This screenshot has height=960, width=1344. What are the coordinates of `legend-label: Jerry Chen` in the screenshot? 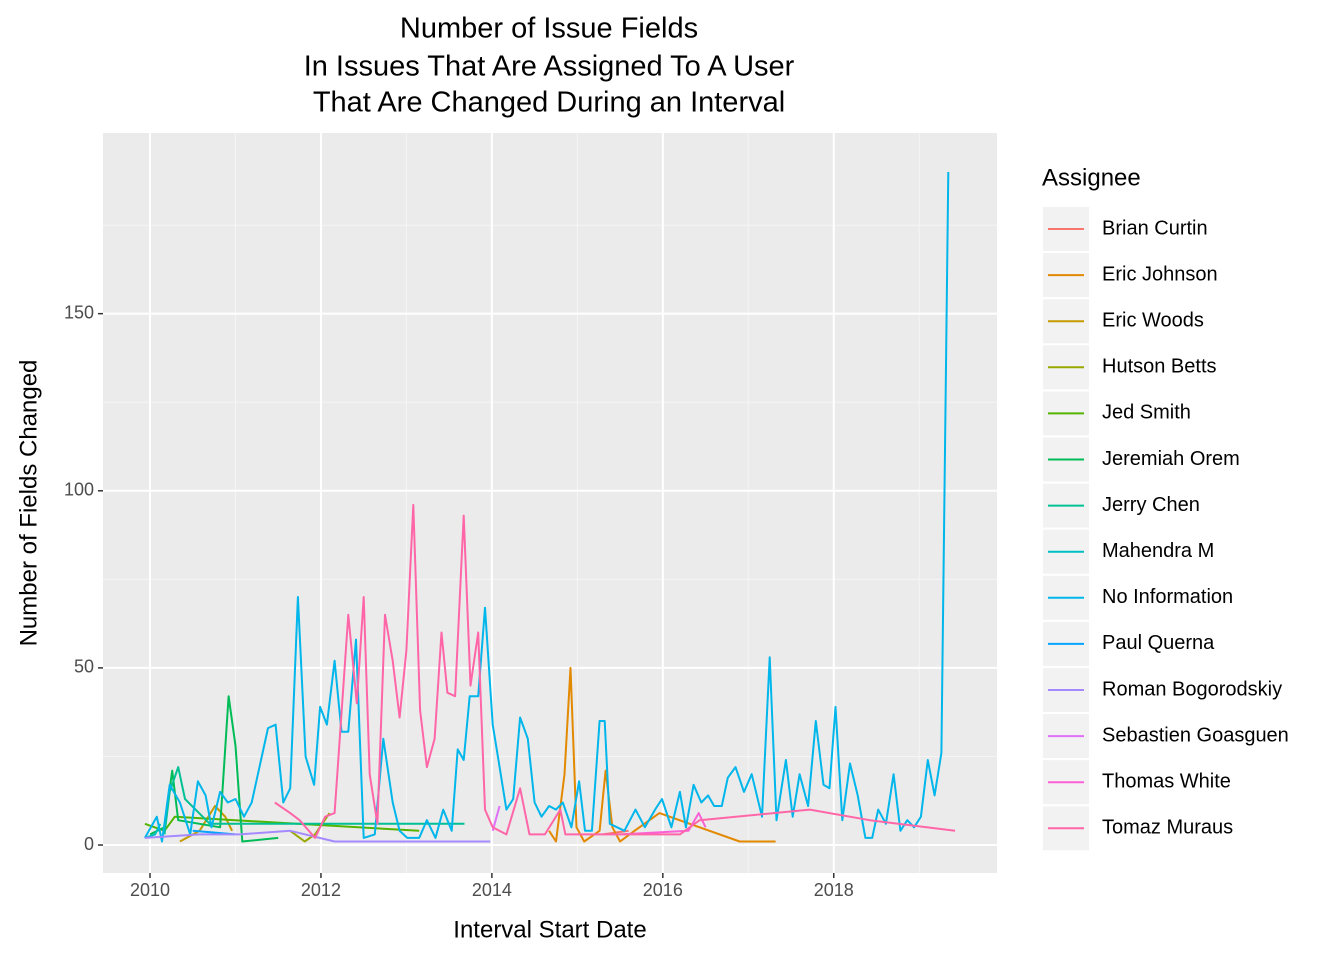 It's located at (1151, 505).